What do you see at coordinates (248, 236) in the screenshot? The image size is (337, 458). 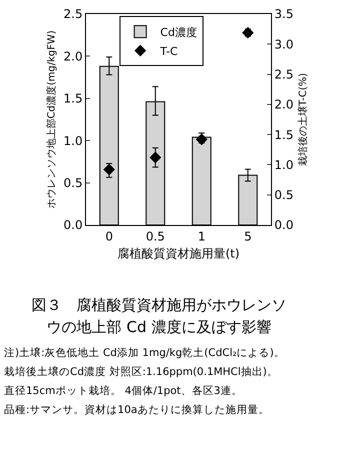 I see `x-tick-label: 5` at bounding box center [248, 236].